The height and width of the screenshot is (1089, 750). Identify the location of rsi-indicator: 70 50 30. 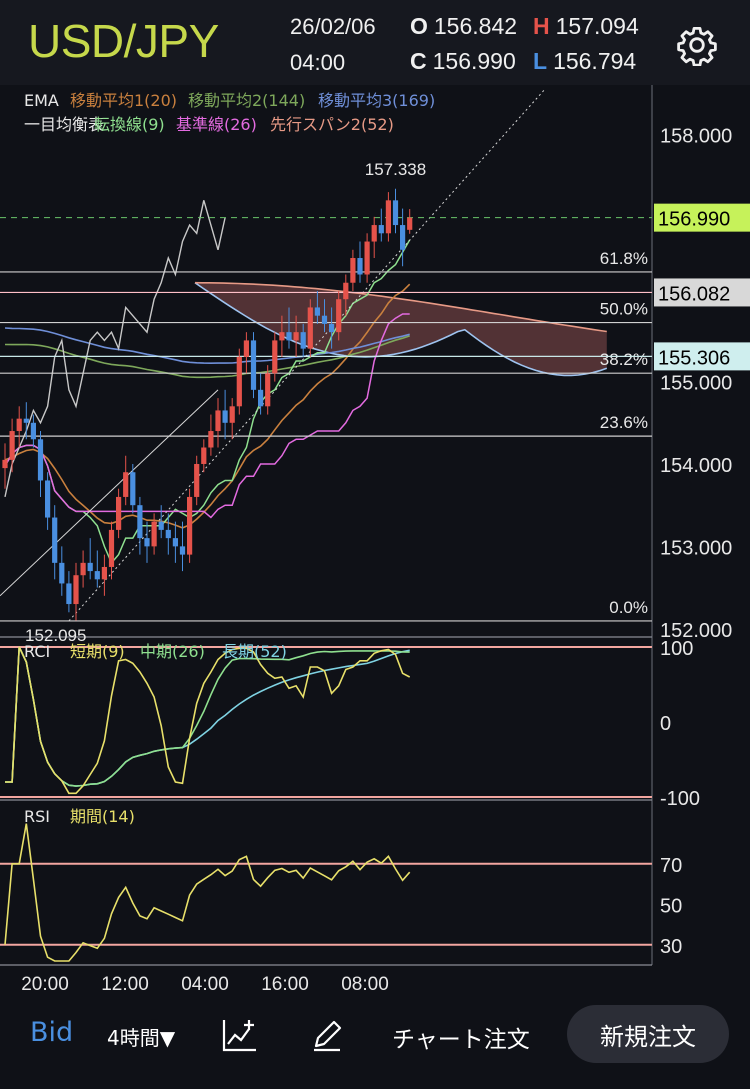
(341, 892).